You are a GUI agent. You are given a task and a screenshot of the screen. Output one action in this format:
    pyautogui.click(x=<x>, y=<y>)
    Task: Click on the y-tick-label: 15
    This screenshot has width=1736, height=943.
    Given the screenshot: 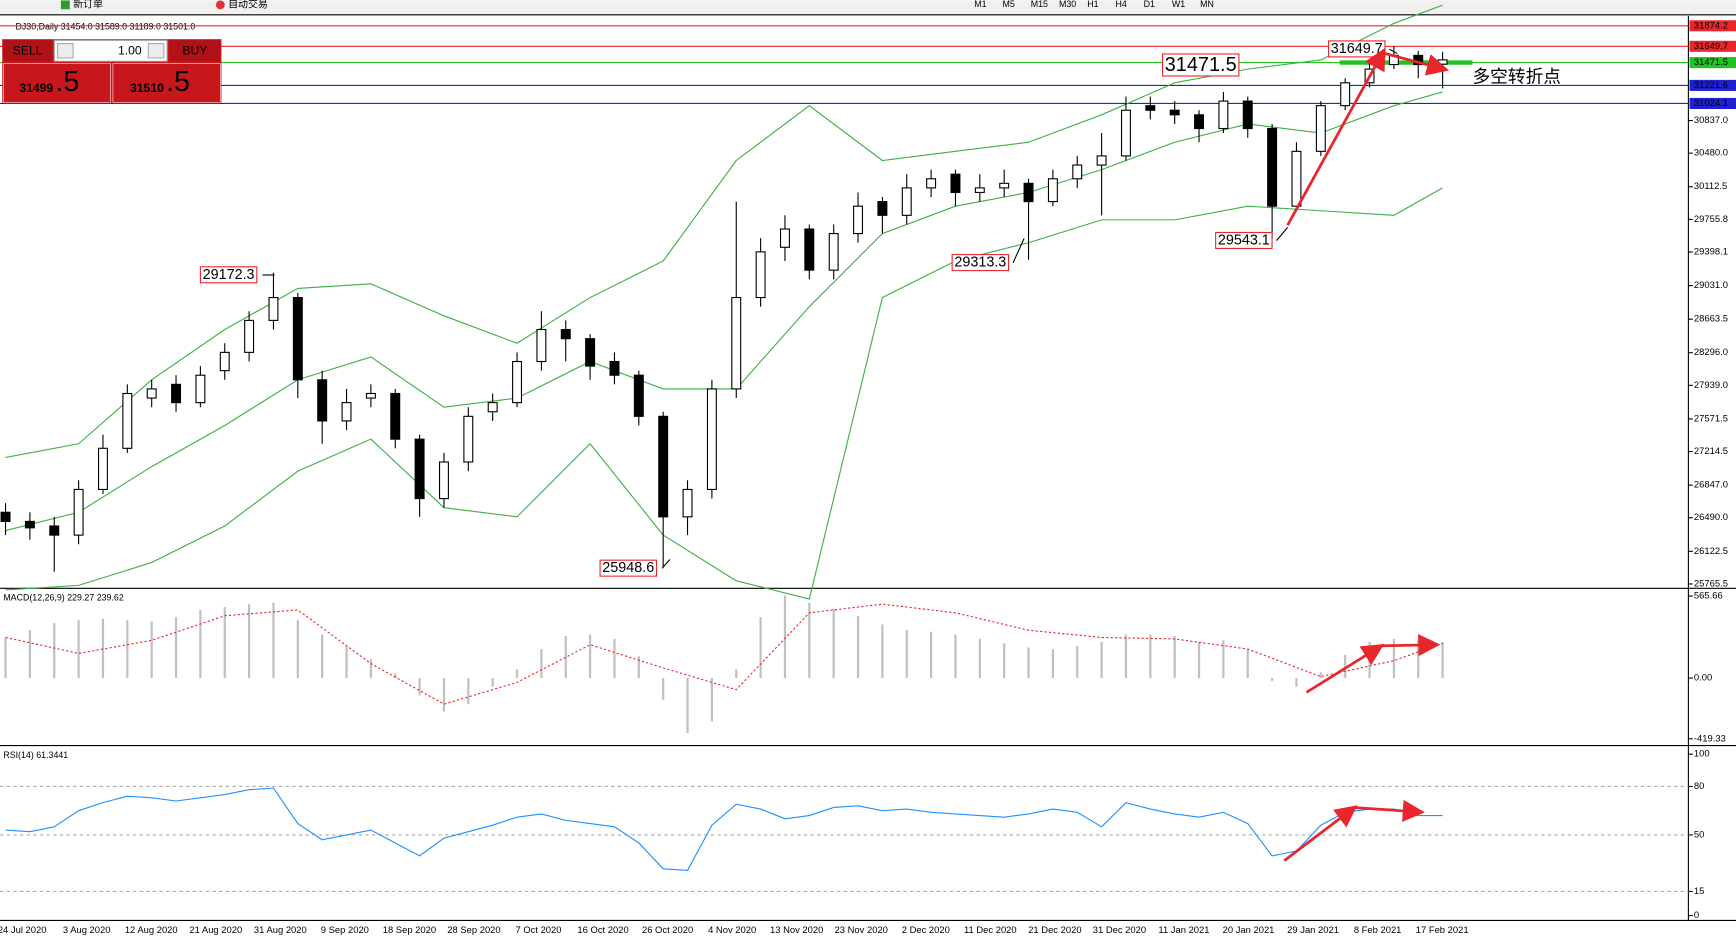 What is the action you would take?
    pyautogui.click(x=1699, y=890)
    